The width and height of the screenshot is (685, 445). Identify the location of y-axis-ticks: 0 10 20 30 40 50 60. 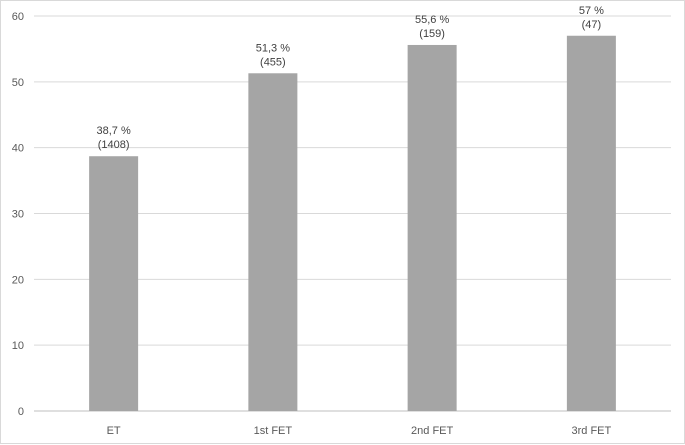
(18, 214).